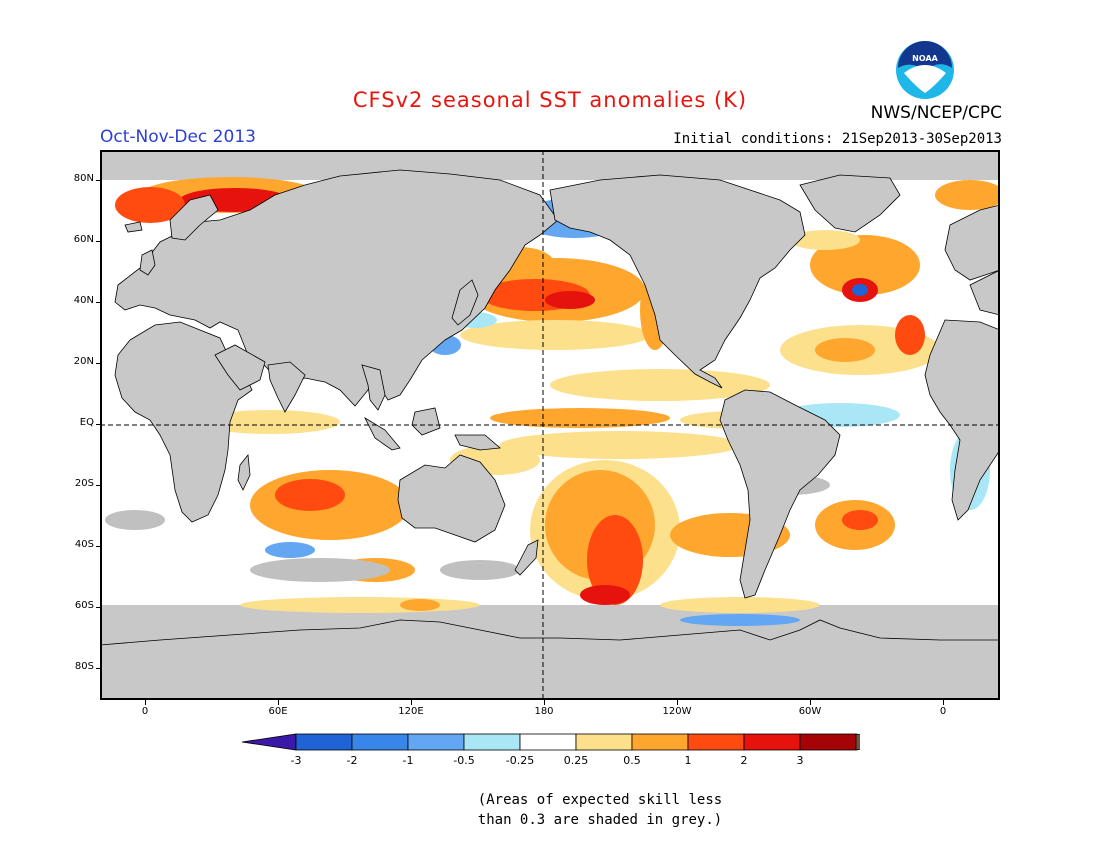 The image size is (1100, 850). I want to click on noaa-logo: NOAA, so click(925, 70).